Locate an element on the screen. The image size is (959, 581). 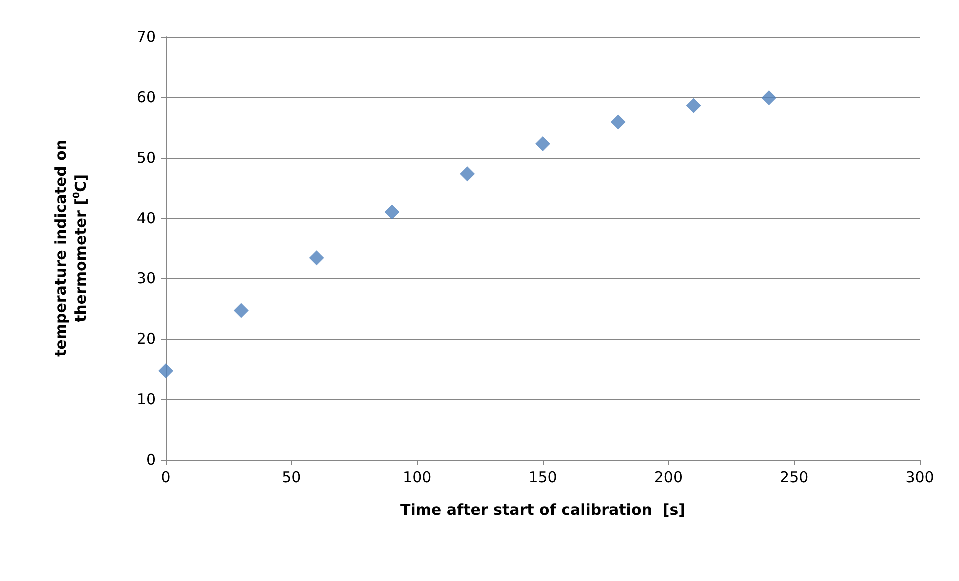
x-tick-label: 100 is located at coordinates (417, 477).